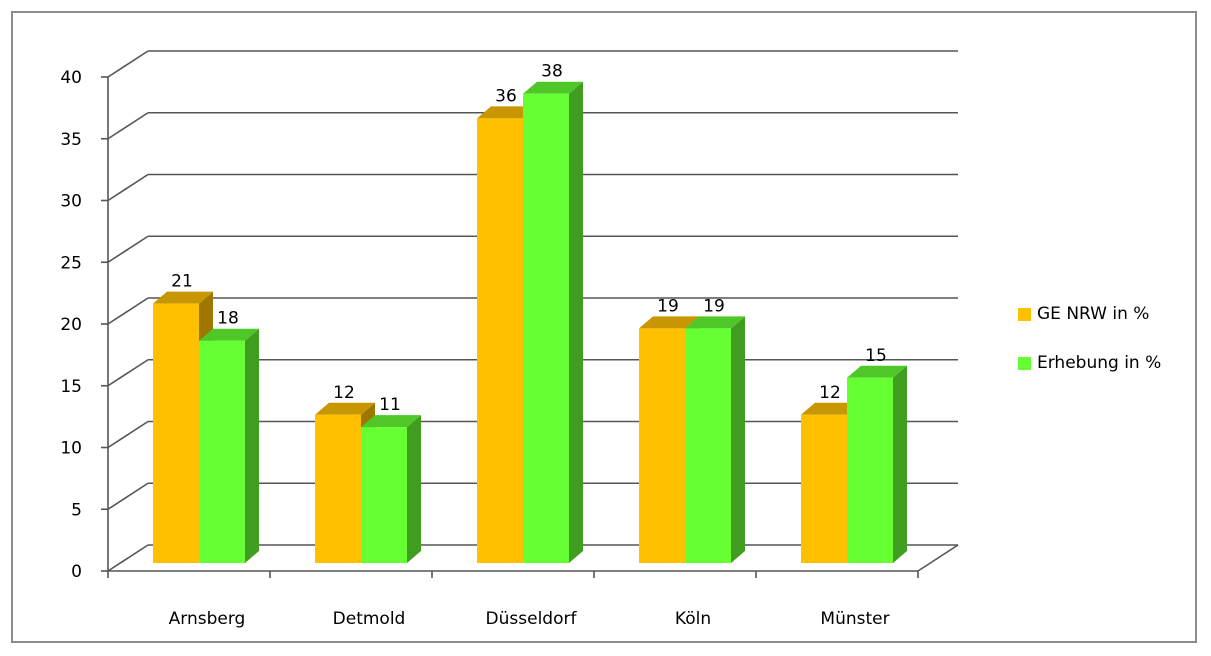 The height and width of the screenshot is (656, 1211). Describe the element at coordinates (71, 78) in the screenshot. I see `y-tick-label: 40` at that location.